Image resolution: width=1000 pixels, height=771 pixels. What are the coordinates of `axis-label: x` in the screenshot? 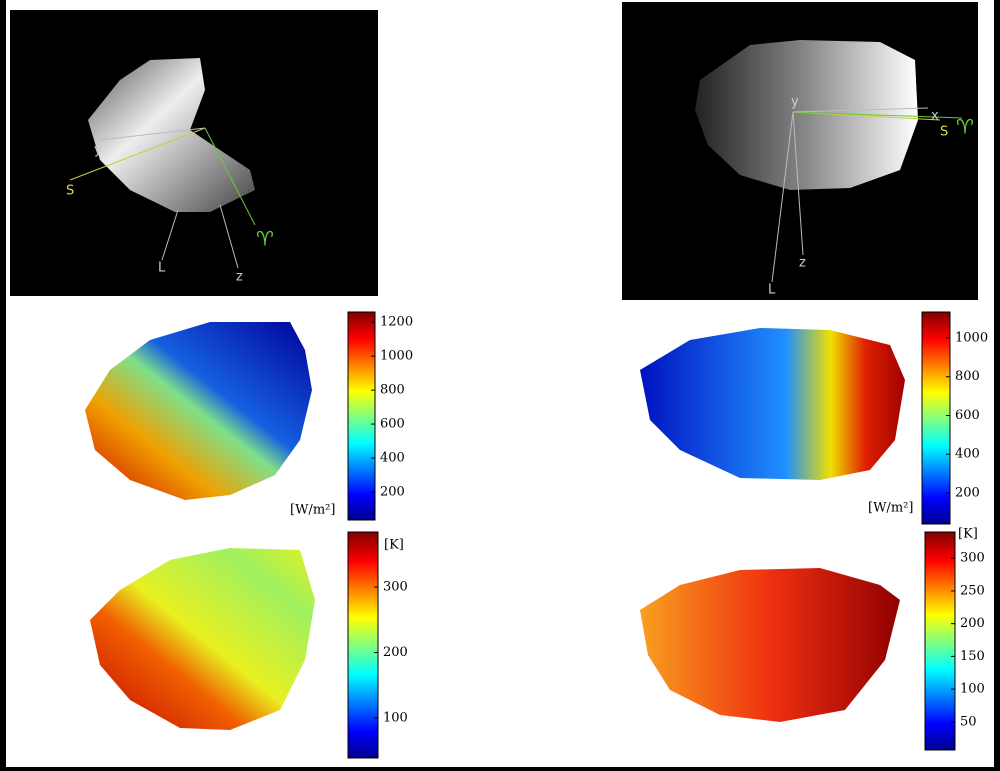 It's located at (935, 116).